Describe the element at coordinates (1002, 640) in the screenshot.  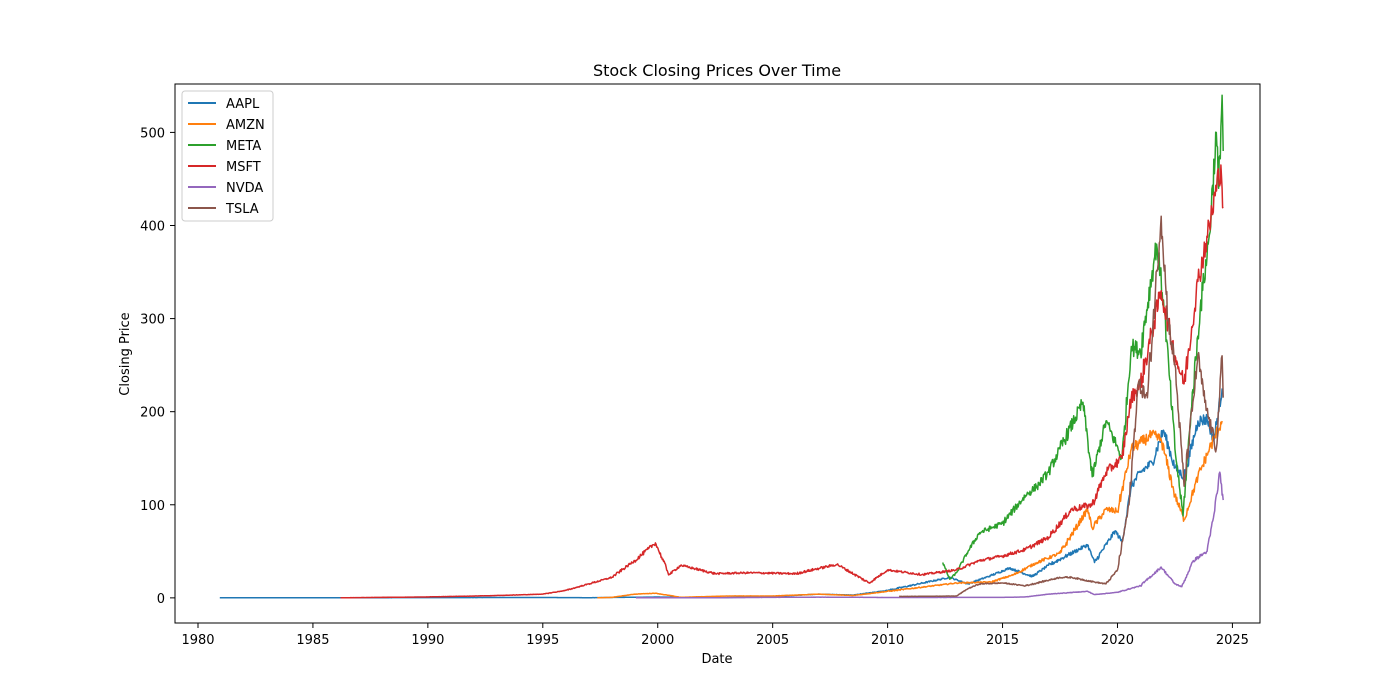
I see `x-tick-label: 2015` at that location.